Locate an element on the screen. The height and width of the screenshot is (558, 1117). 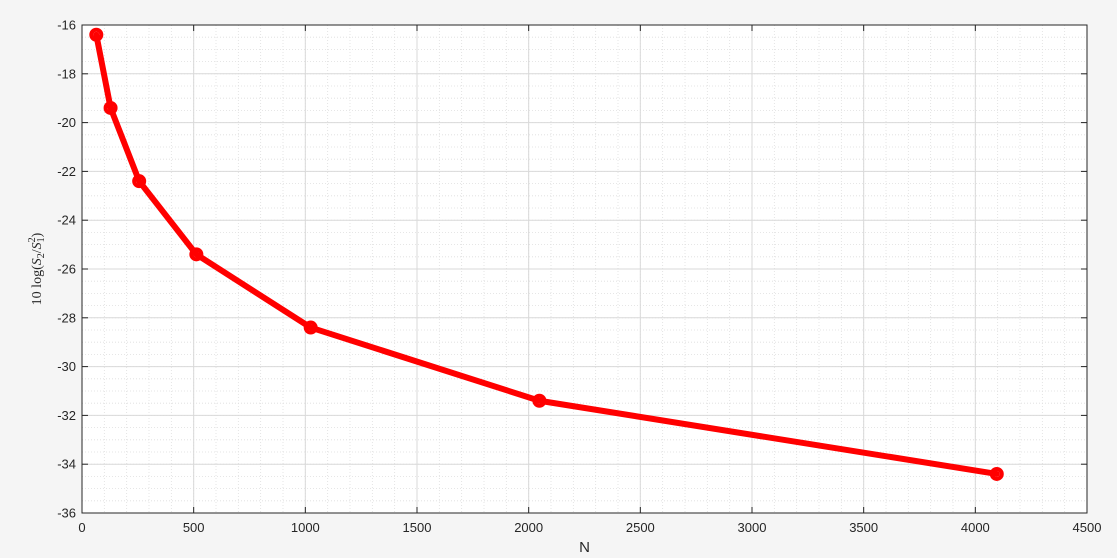
x-tick-label: 2000 is located at coordinates (528, 527).